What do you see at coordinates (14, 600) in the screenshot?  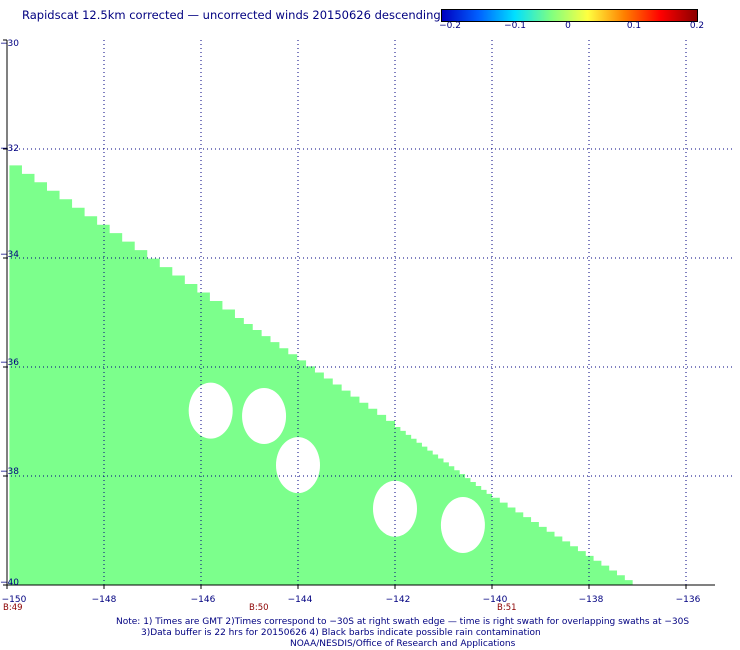 I see `lon-label: −150` at bounding box center [14, 600].